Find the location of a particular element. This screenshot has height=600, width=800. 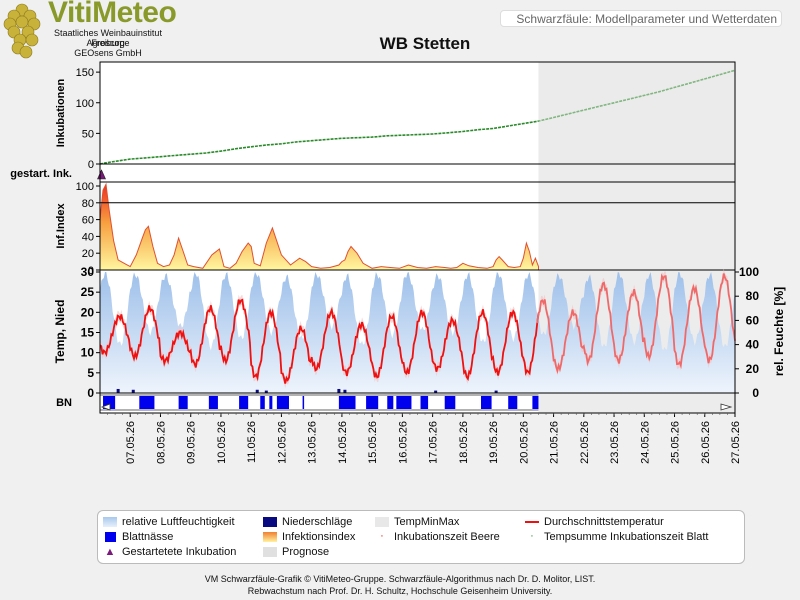

ink-ytick-label: 50 is located at coordinates (88, 134).